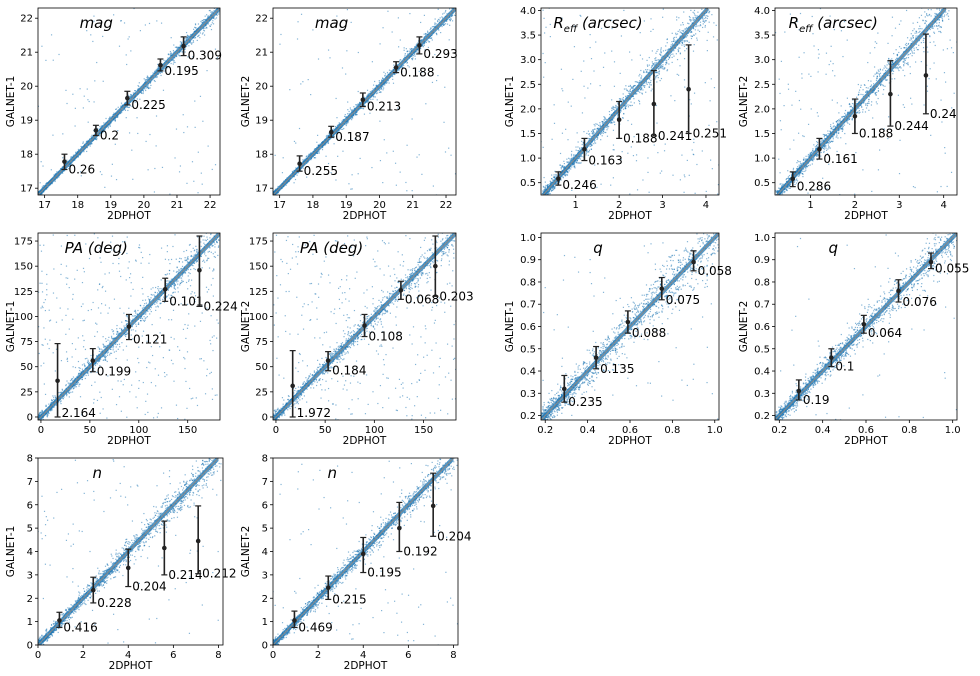 The height and width of the screenshot is (676, 980). Describe the element at coordinates (160, 65) in the screenshot. I see `errorbar-marker` at that location.